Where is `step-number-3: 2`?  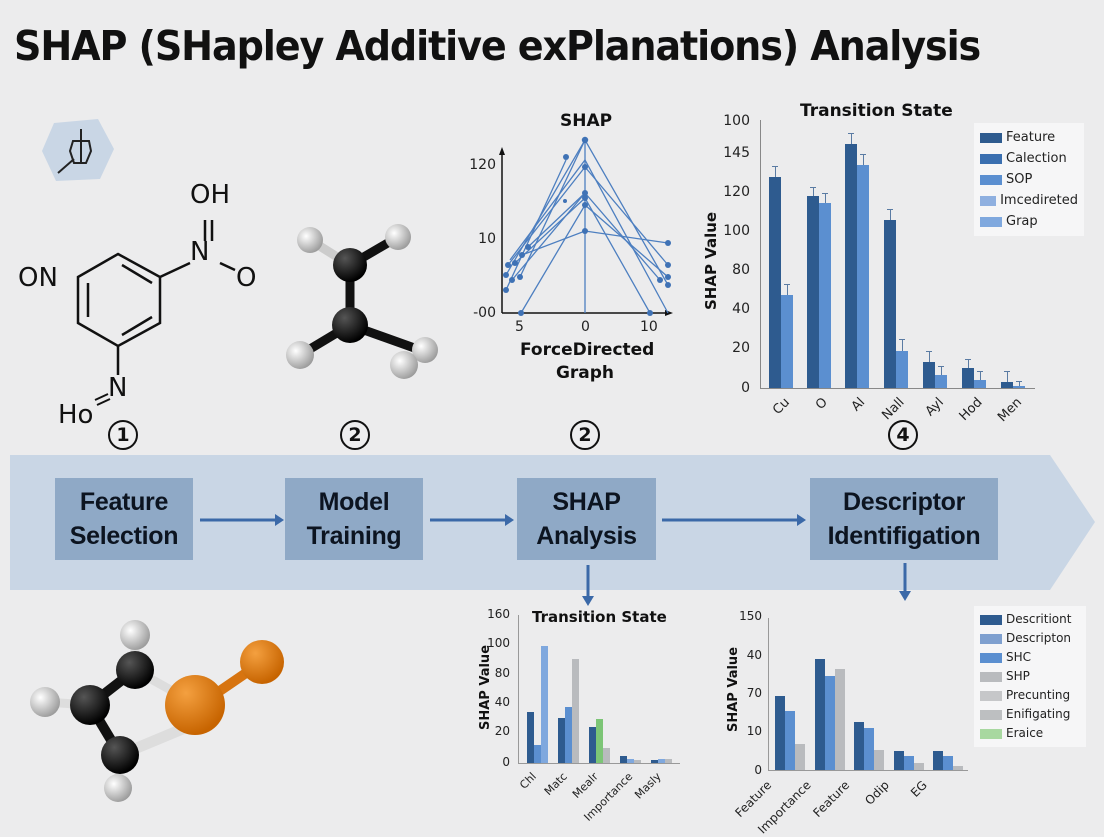 step-number-3: 2 is located at coordinates (585, 435).